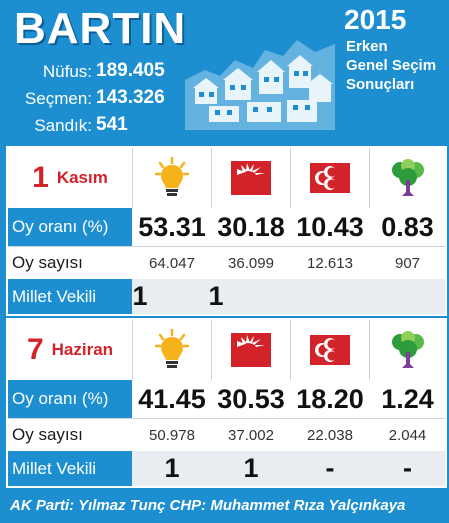 This screenshot has width=449, height=523. Describe the element at coordinates (251, 435) in the screenshot. I see `vote-count-chp: 37.002` at that location.